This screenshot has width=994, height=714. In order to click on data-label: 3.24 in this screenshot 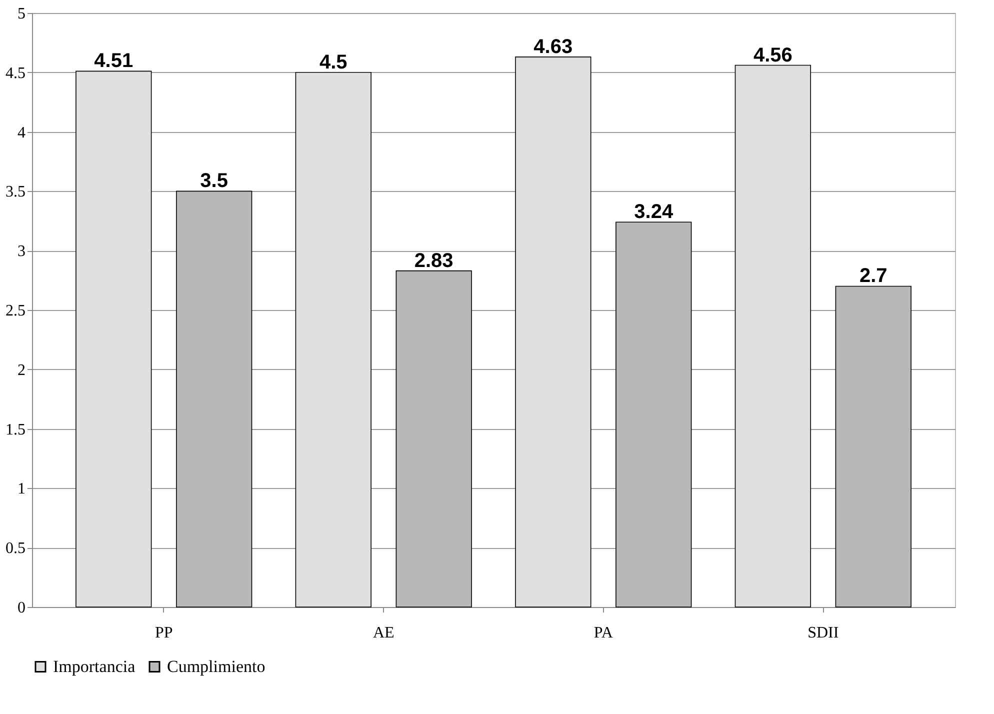, I will do `click(654, 212)`.